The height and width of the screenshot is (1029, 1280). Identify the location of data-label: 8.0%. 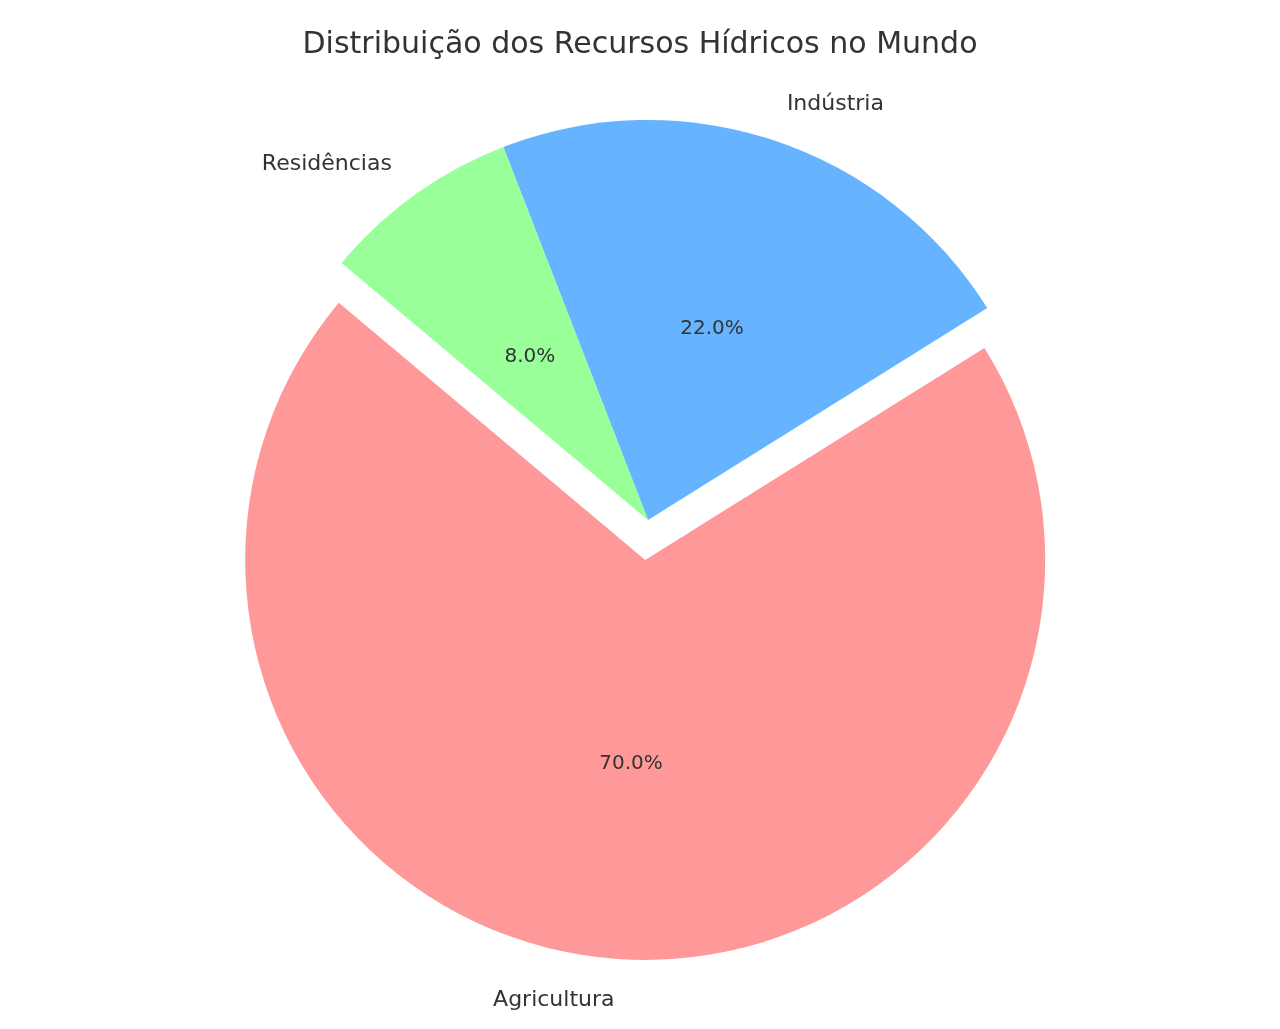
(530, 354).